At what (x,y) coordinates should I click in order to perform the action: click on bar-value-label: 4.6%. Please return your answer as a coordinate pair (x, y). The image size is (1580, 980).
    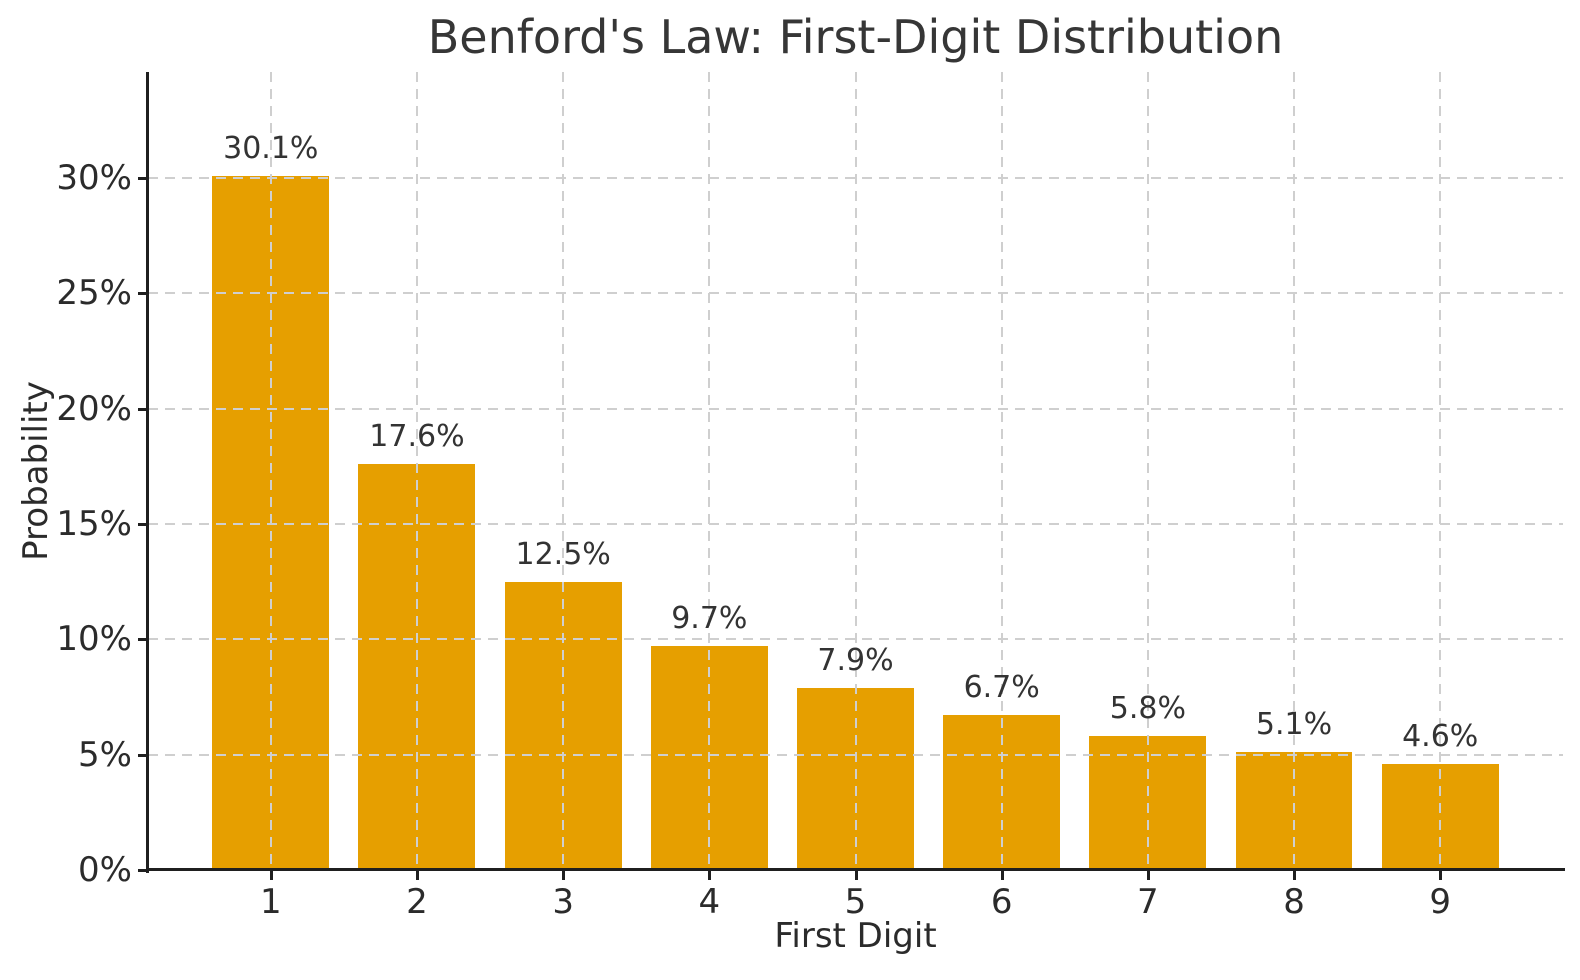
    Looking at the image, I should click on (1440, 736).